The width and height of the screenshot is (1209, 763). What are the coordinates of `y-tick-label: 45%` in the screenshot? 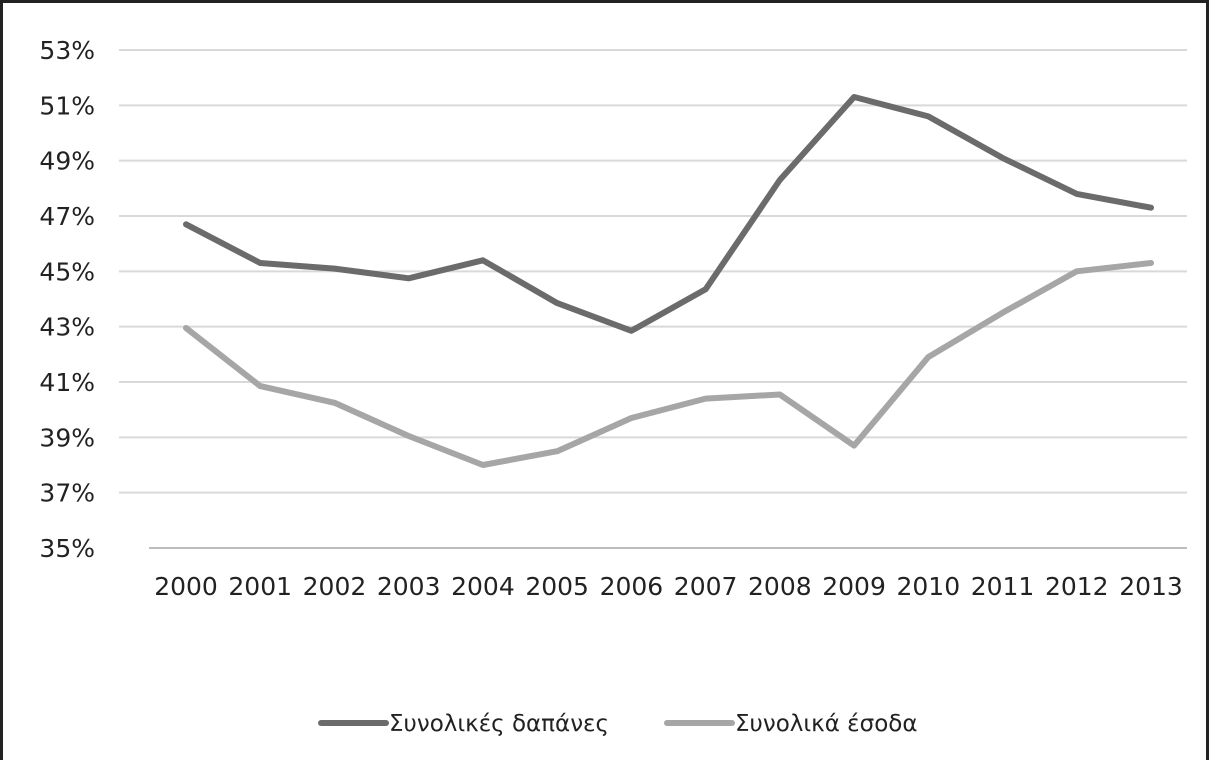 It's located at (67, 271).